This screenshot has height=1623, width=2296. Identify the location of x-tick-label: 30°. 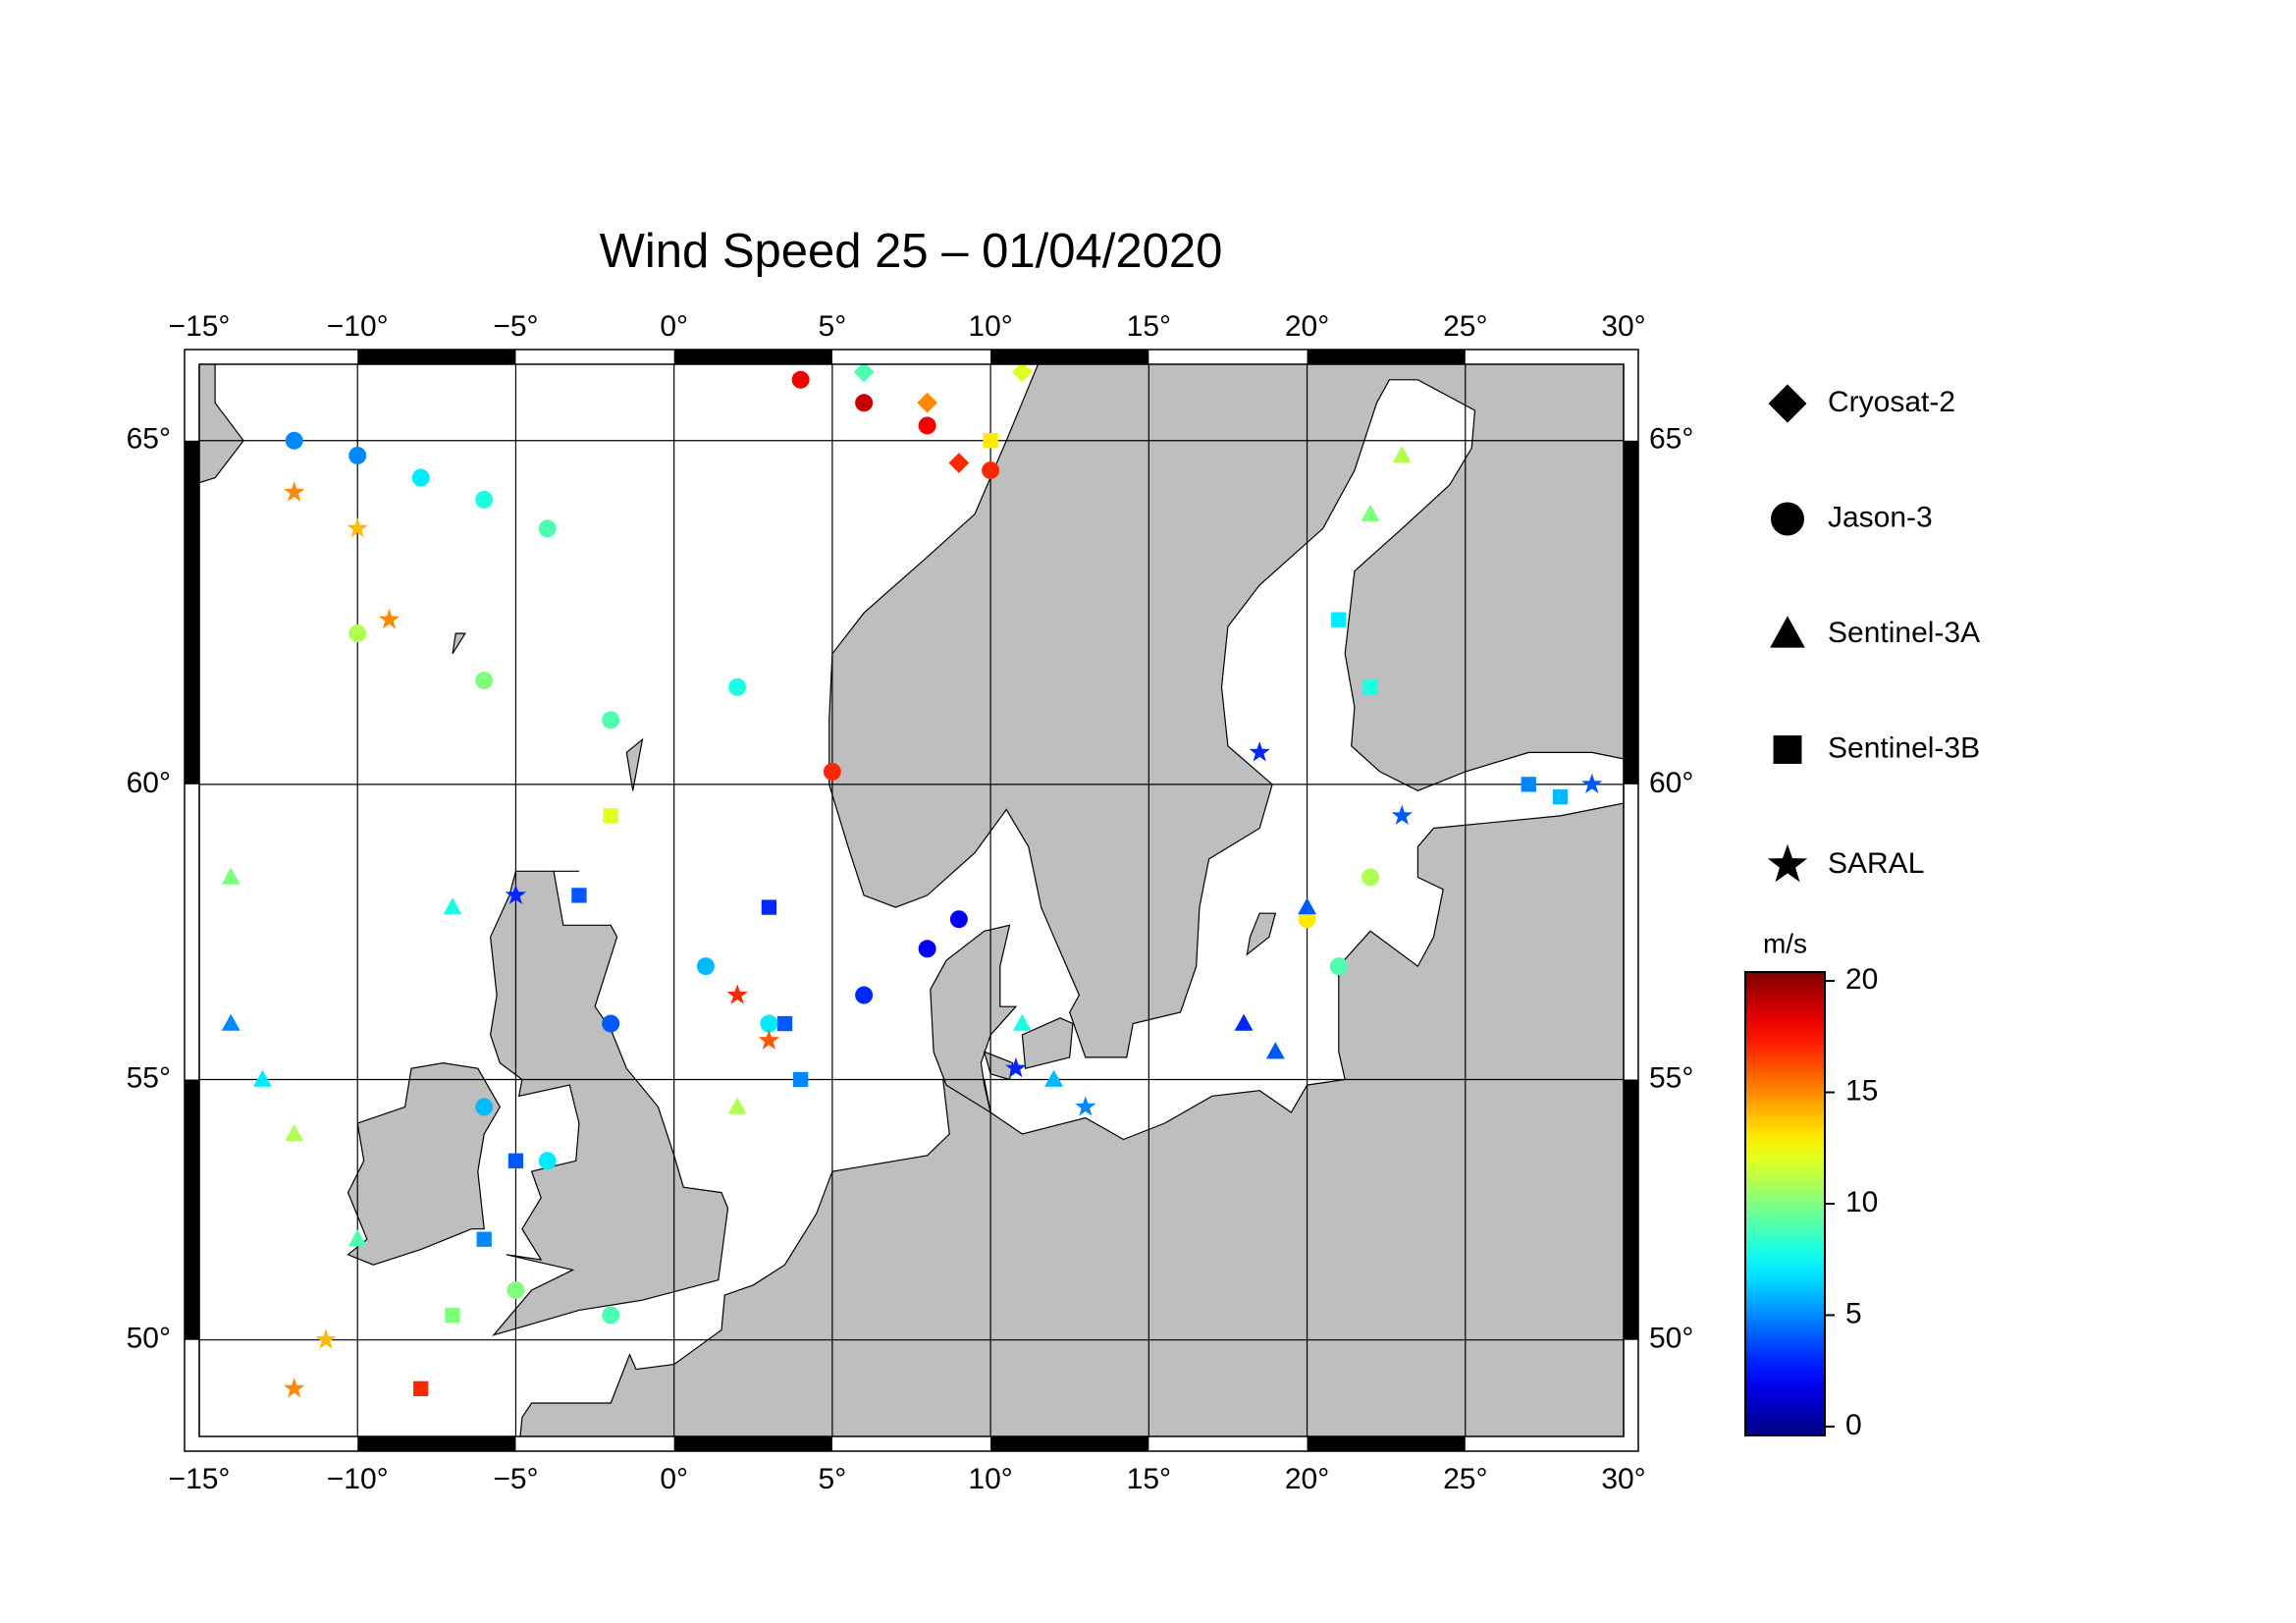
(1623, 326).